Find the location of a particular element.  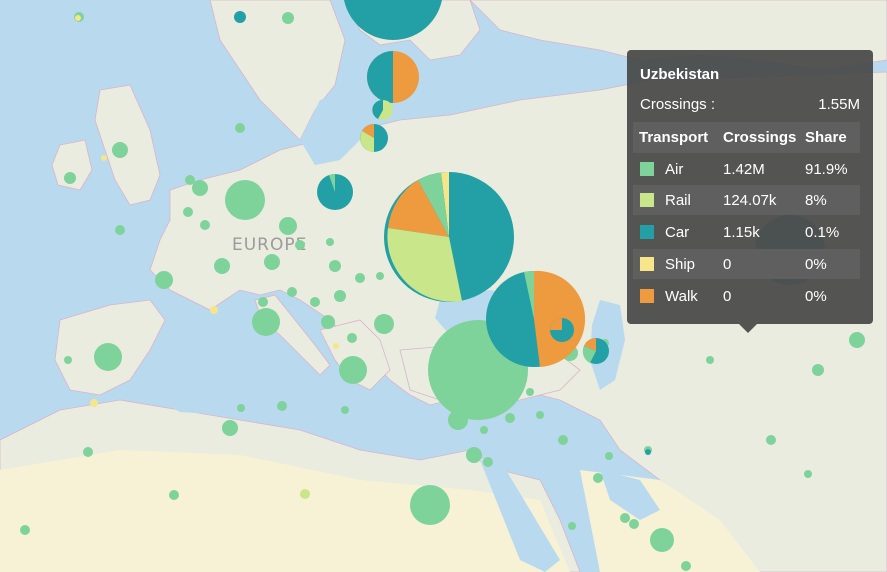

tooltip-row-ship: Ship 0 0% is located at coordinates (746, 264).